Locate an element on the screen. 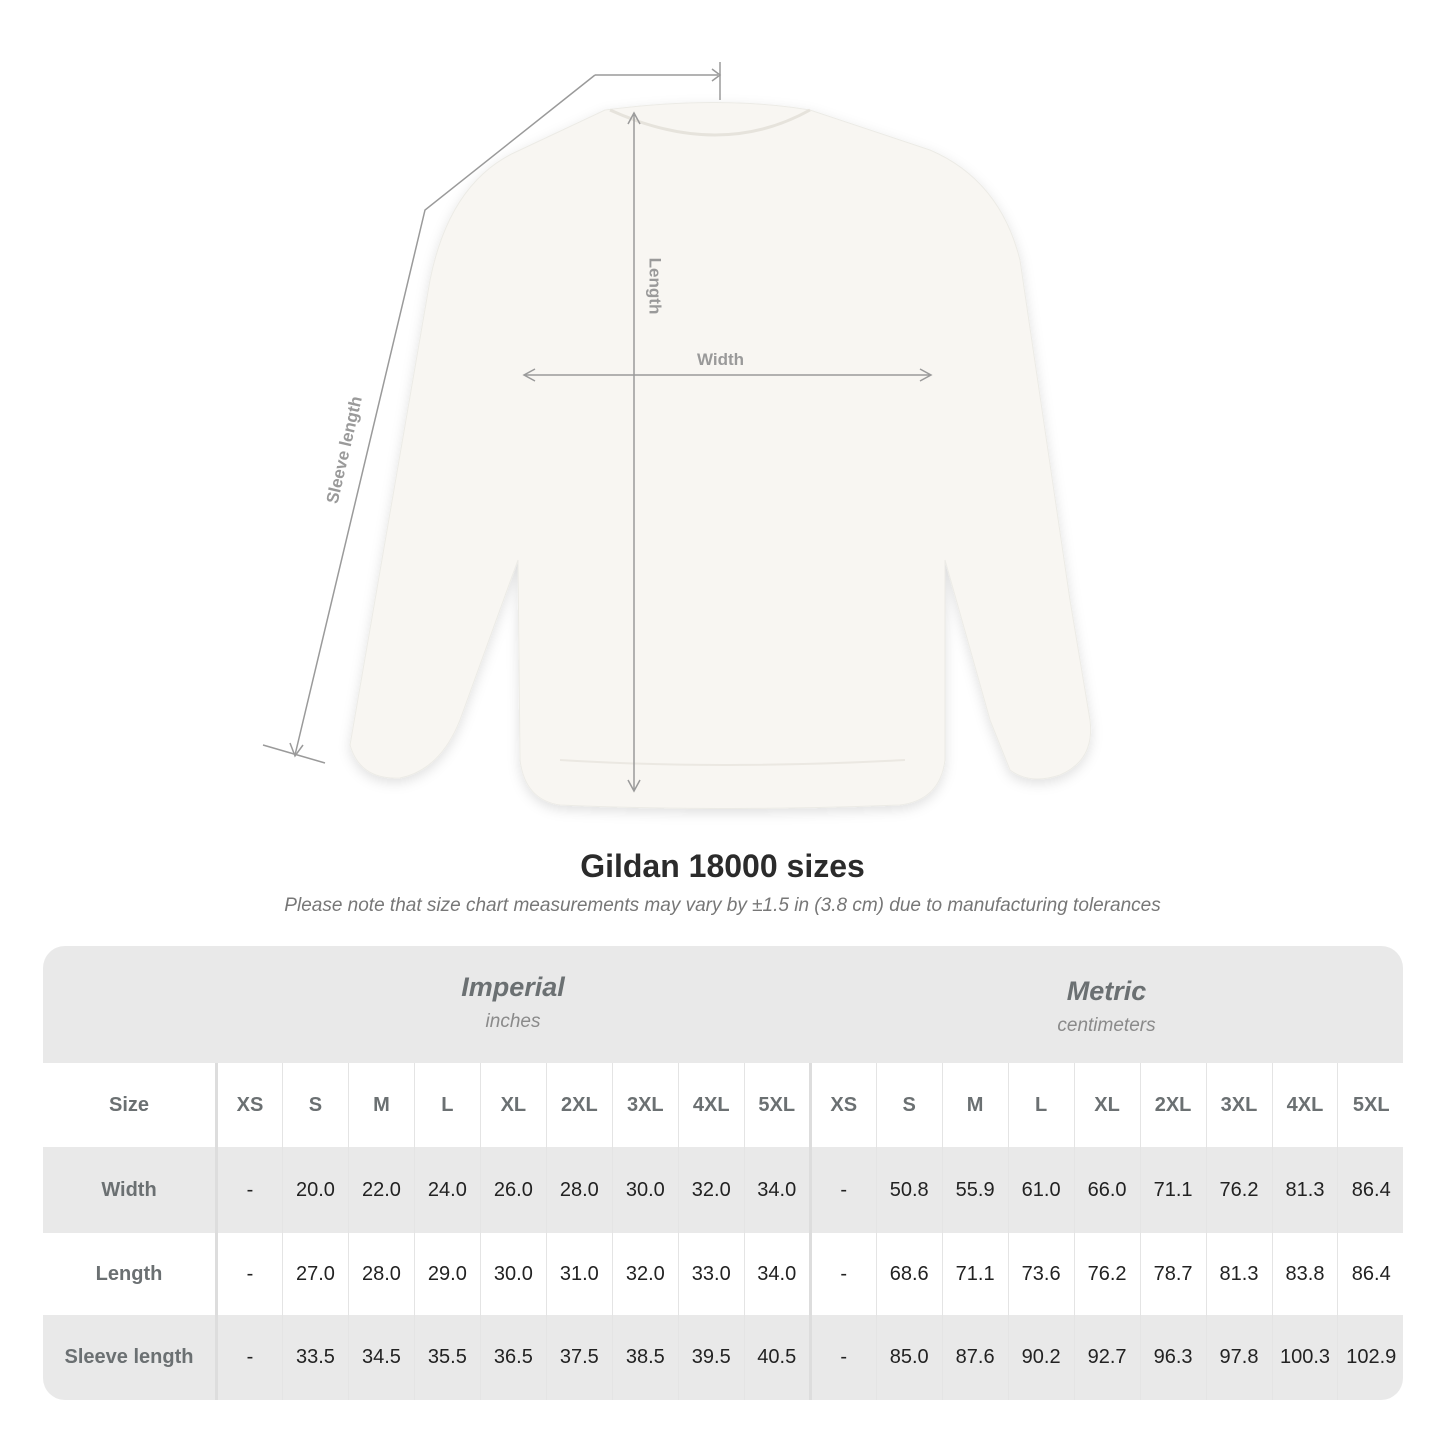  metric-size-header: S is located at coordinates (909, 1105).